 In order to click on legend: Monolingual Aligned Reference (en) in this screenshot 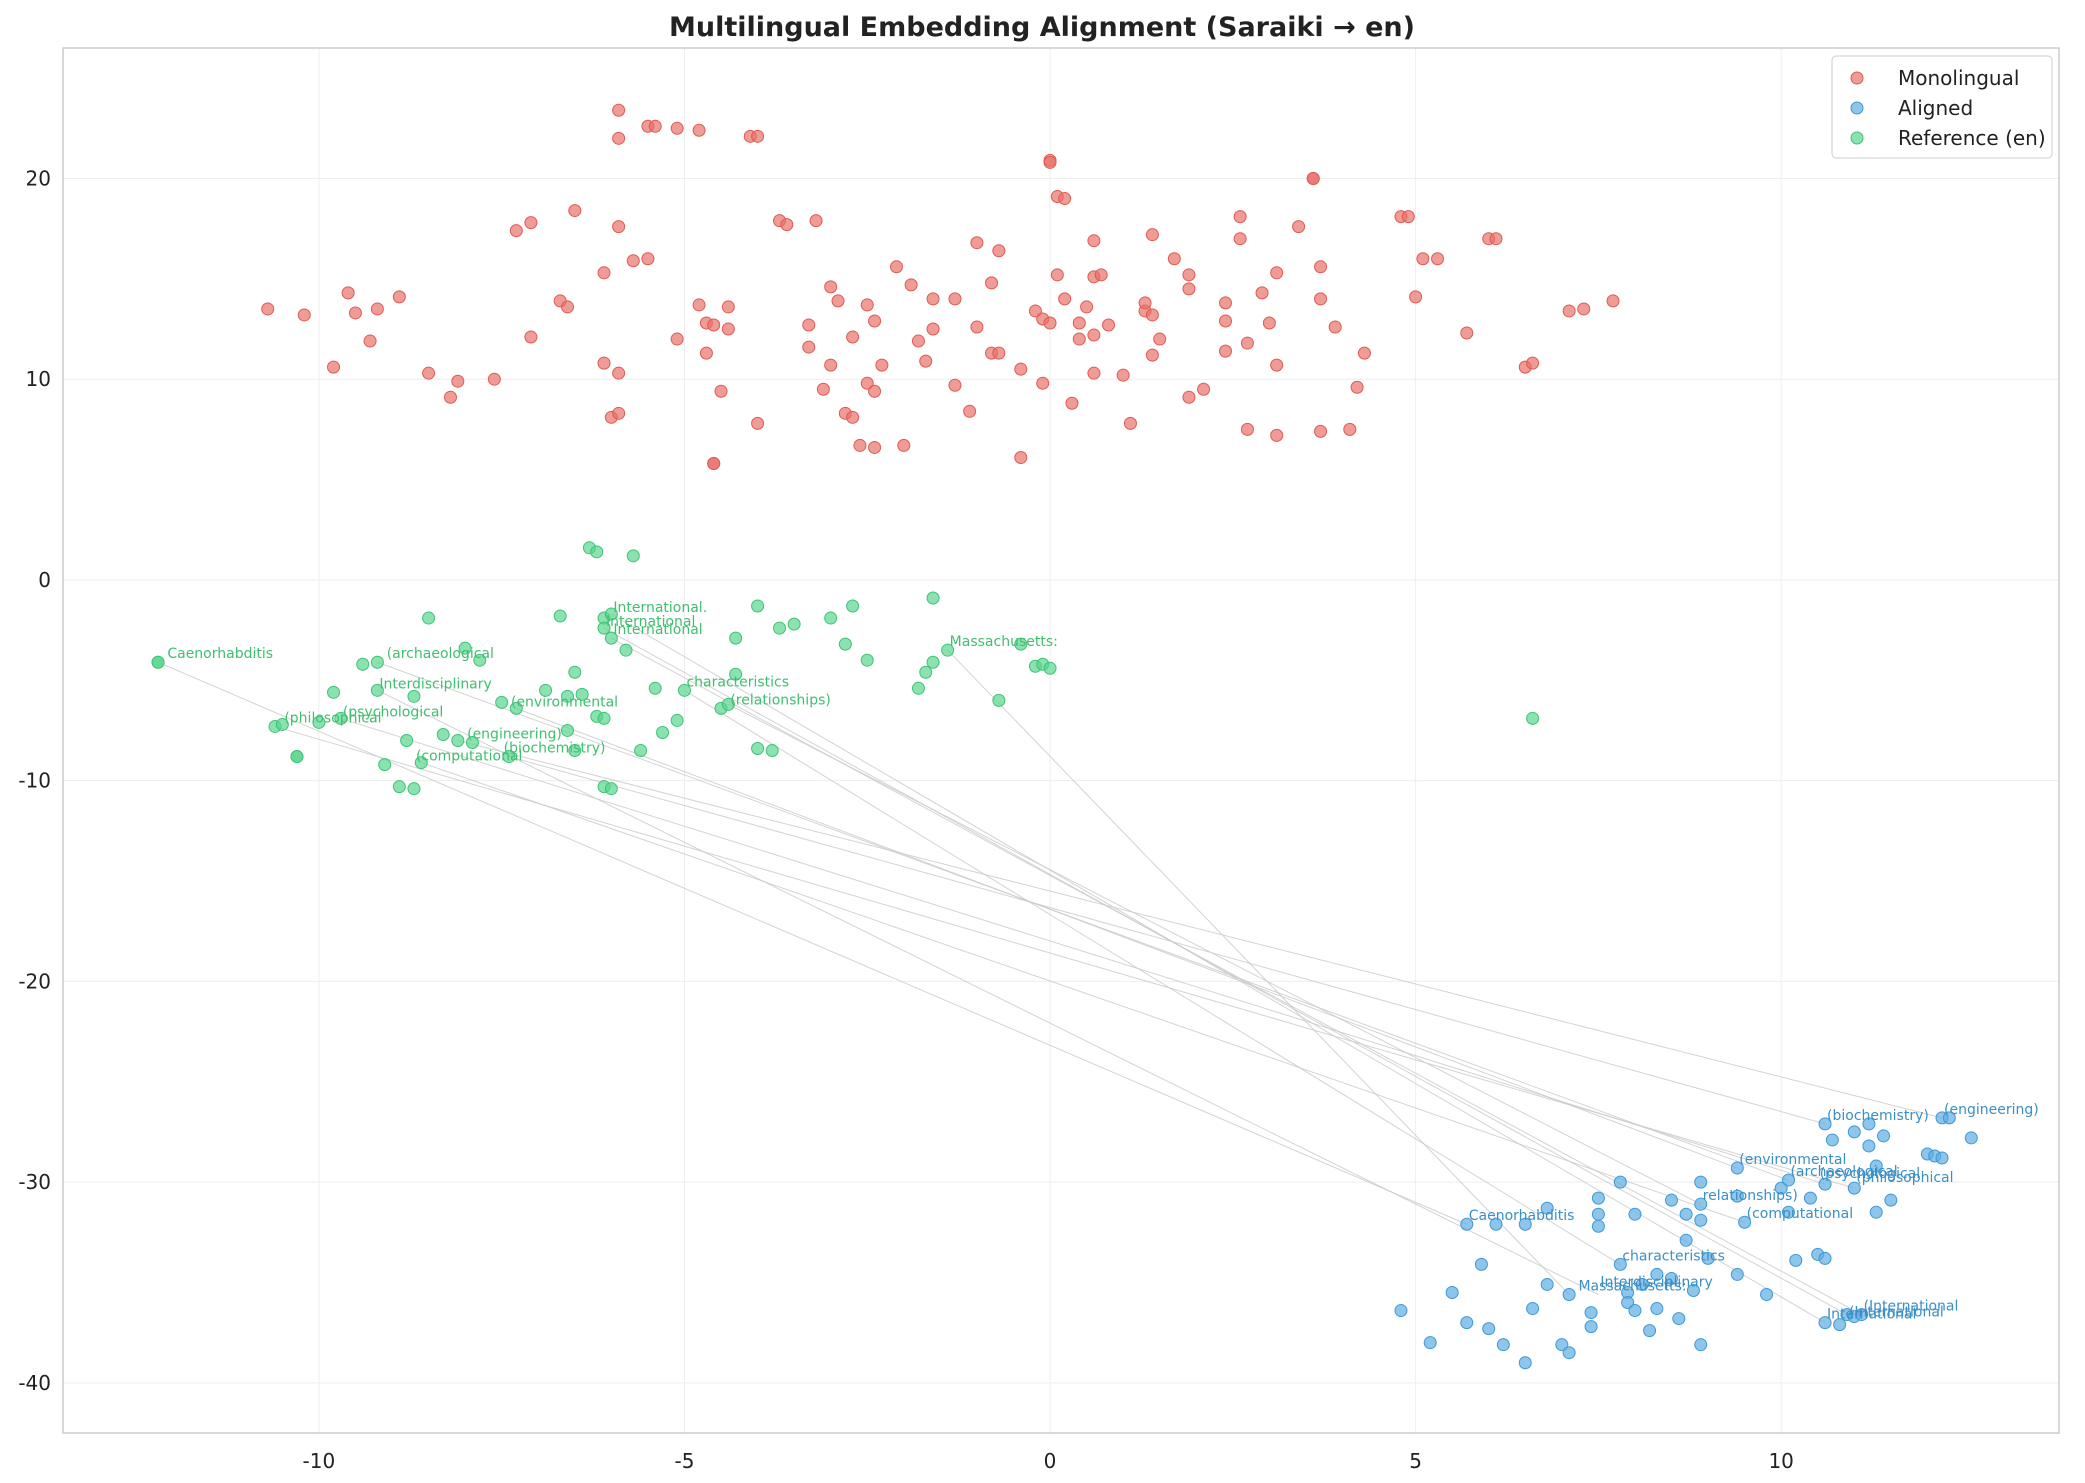, I will do `click(1942, 107)`.